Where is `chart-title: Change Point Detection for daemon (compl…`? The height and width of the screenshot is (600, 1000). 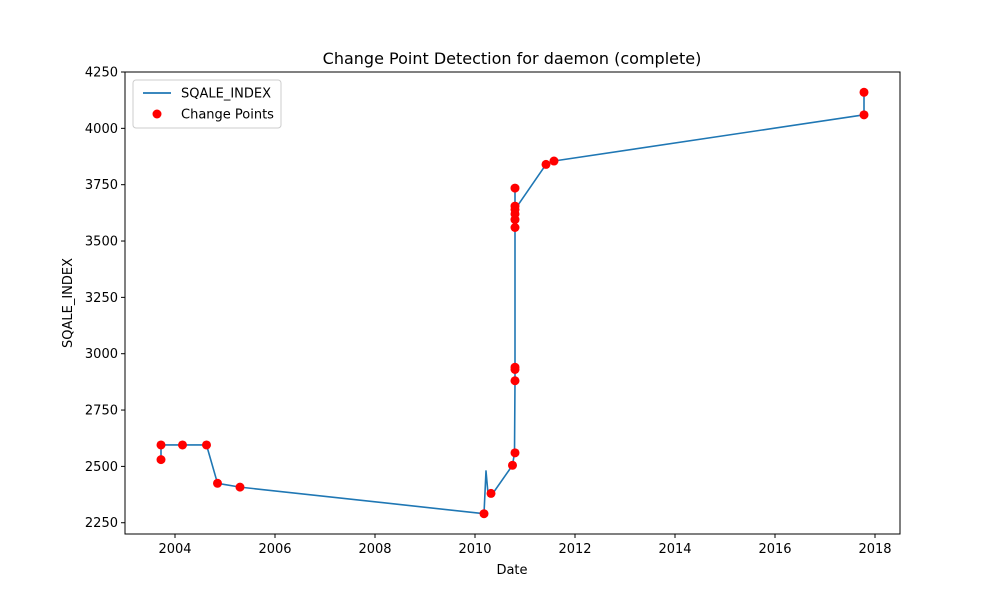
chart-title: Change Point Detection for daemon (compl… is located at coordinates (512, 58).